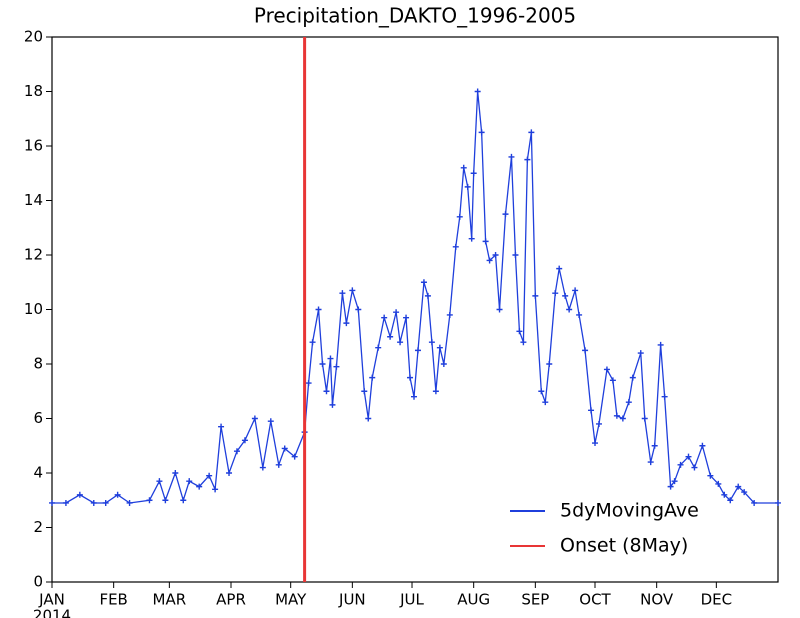 The width and height of the screenshot is (800, 618). I want to click on x-tick-label: JUL, so click(411, 600).